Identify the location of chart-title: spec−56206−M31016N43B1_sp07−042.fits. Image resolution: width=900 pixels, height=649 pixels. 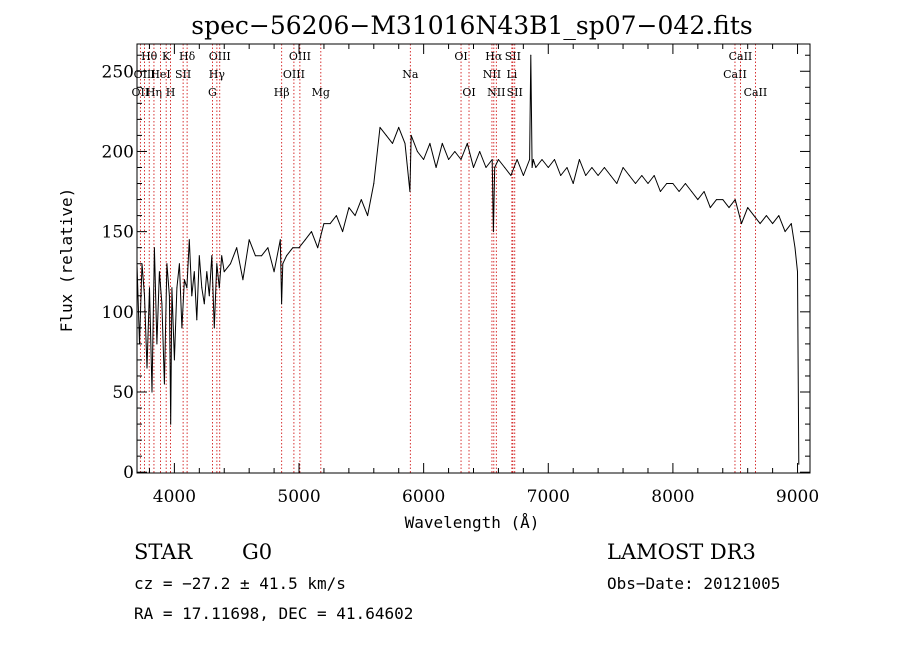
(471, 25).